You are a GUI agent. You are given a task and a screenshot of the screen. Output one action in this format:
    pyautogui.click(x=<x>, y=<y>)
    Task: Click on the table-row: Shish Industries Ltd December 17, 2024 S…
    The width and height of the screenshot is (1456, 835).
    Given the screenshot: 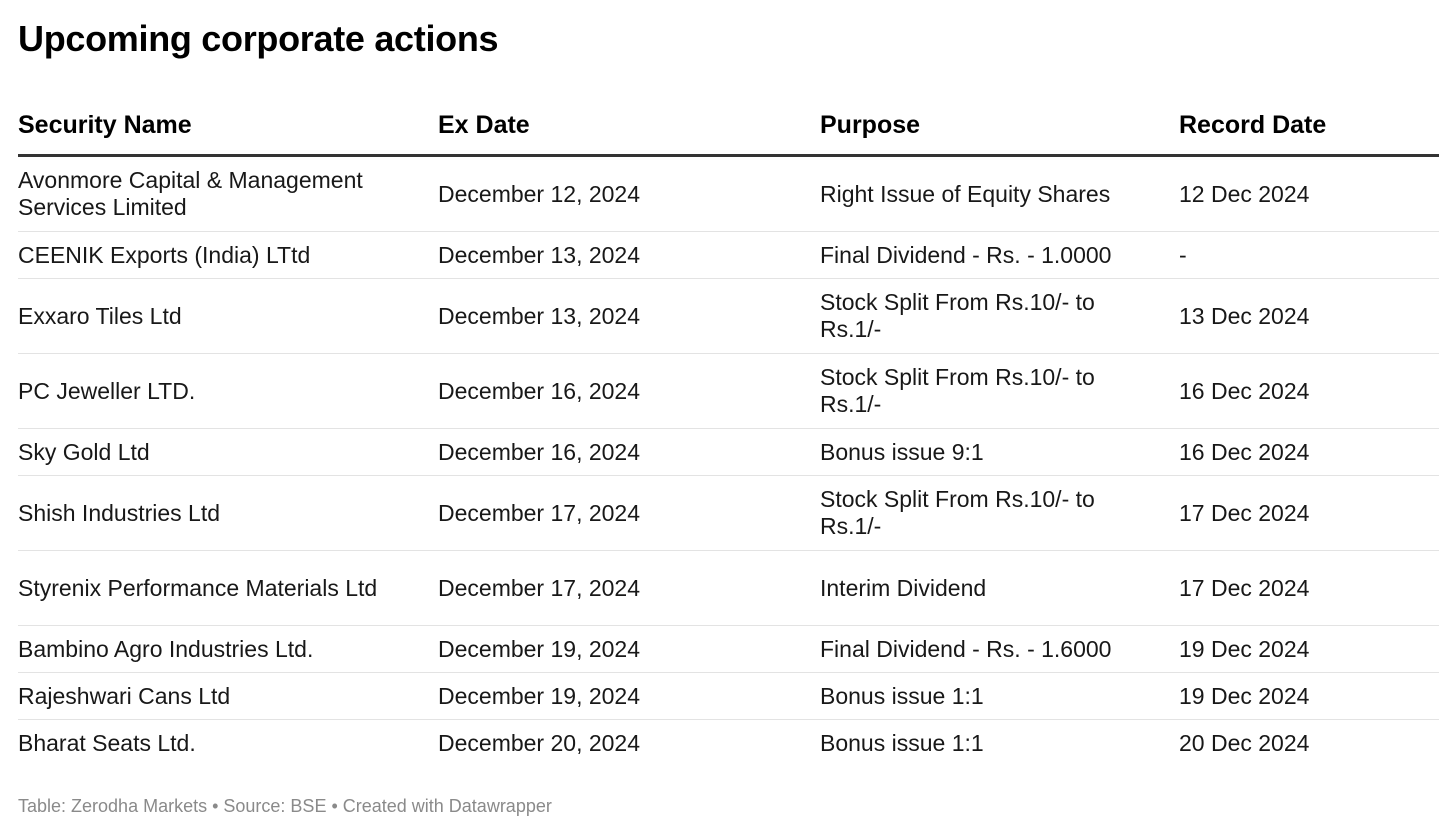 What is the action you would take?
    pyautogui.click(x=728, y=513)
    